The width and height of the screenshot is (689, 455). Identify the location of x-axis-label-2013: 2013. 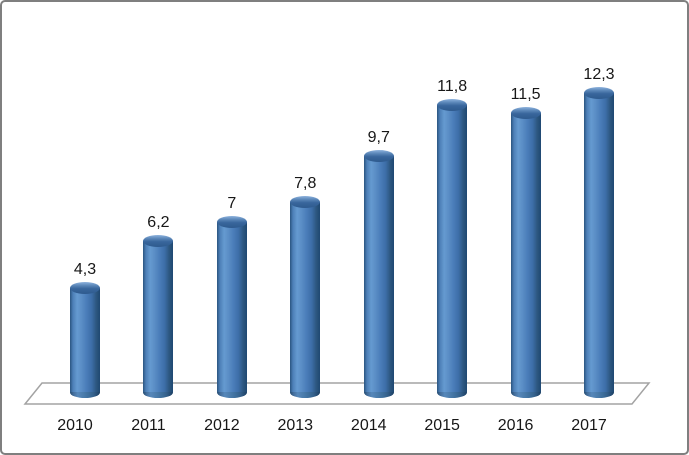
(295, 425).